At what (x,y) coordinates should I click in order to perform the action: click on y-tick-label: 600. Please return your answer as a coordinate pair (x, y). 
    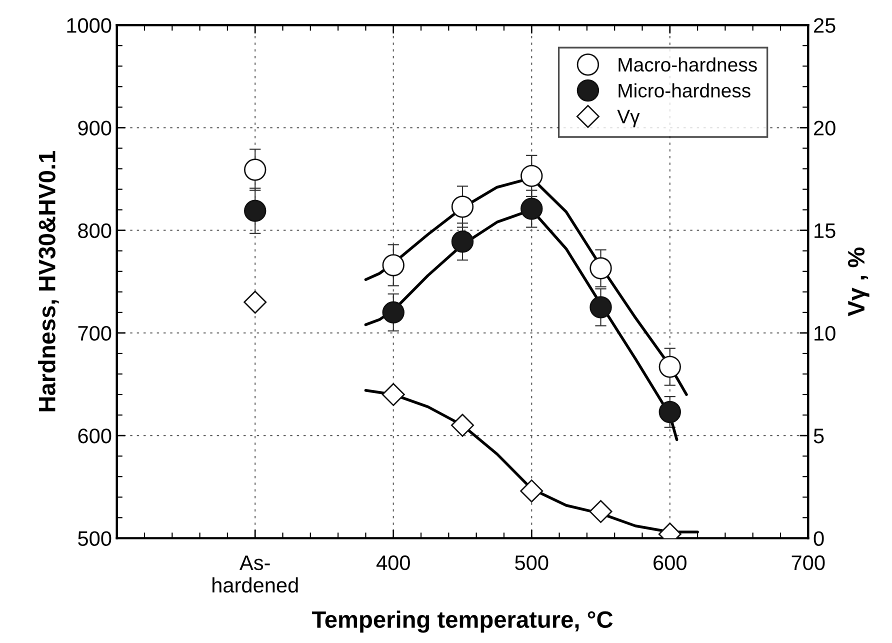
    Looking at the image, I should click on (95, 436).